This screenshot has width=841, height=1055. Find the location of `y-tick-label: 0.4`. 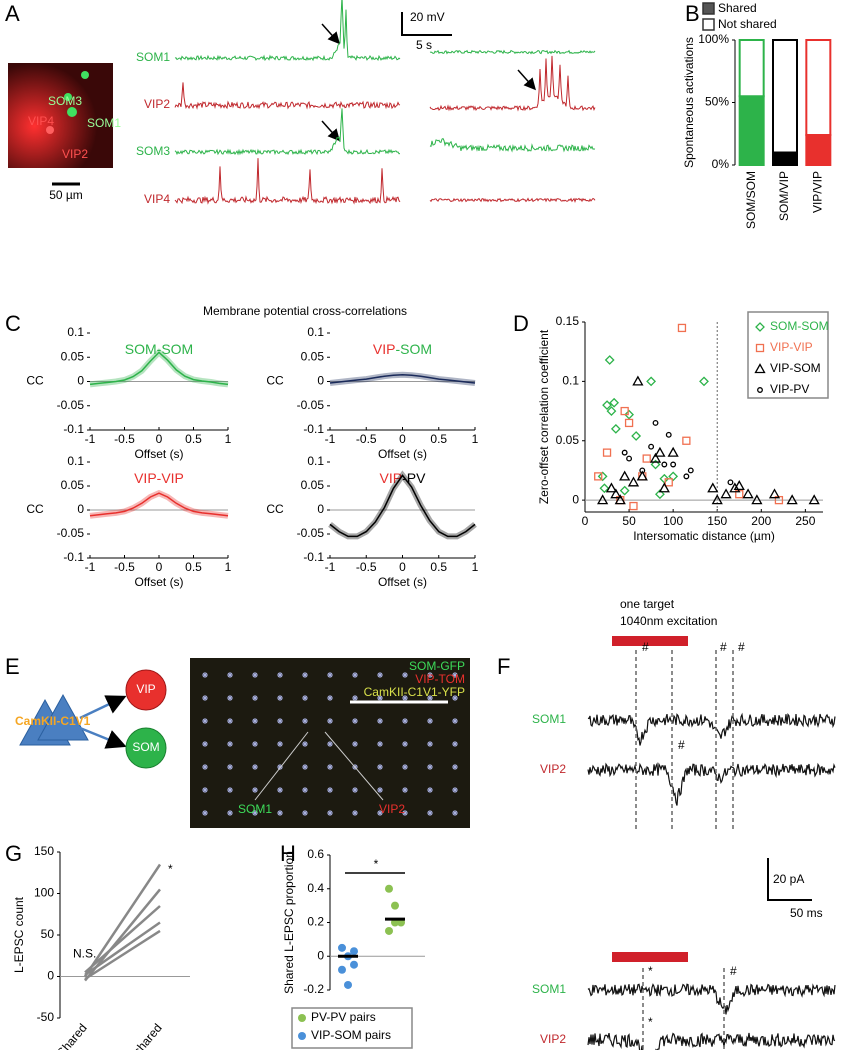

y-tick-label: 0.4 is located at coordinates (315, 888).